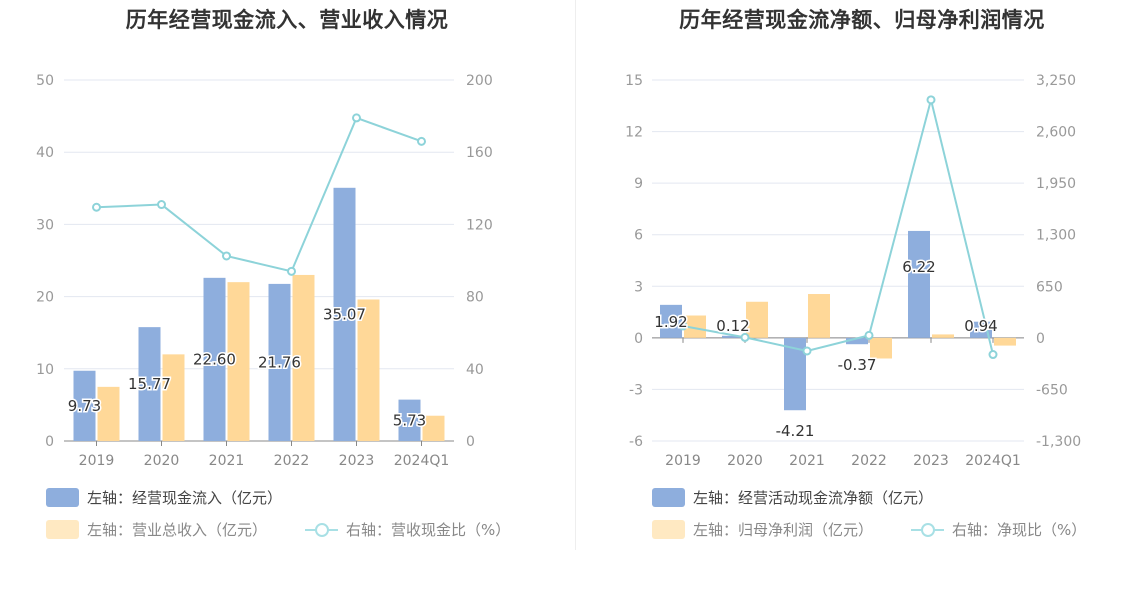  I want to click on y-right-tick-label: 650, so click(1049, 287).